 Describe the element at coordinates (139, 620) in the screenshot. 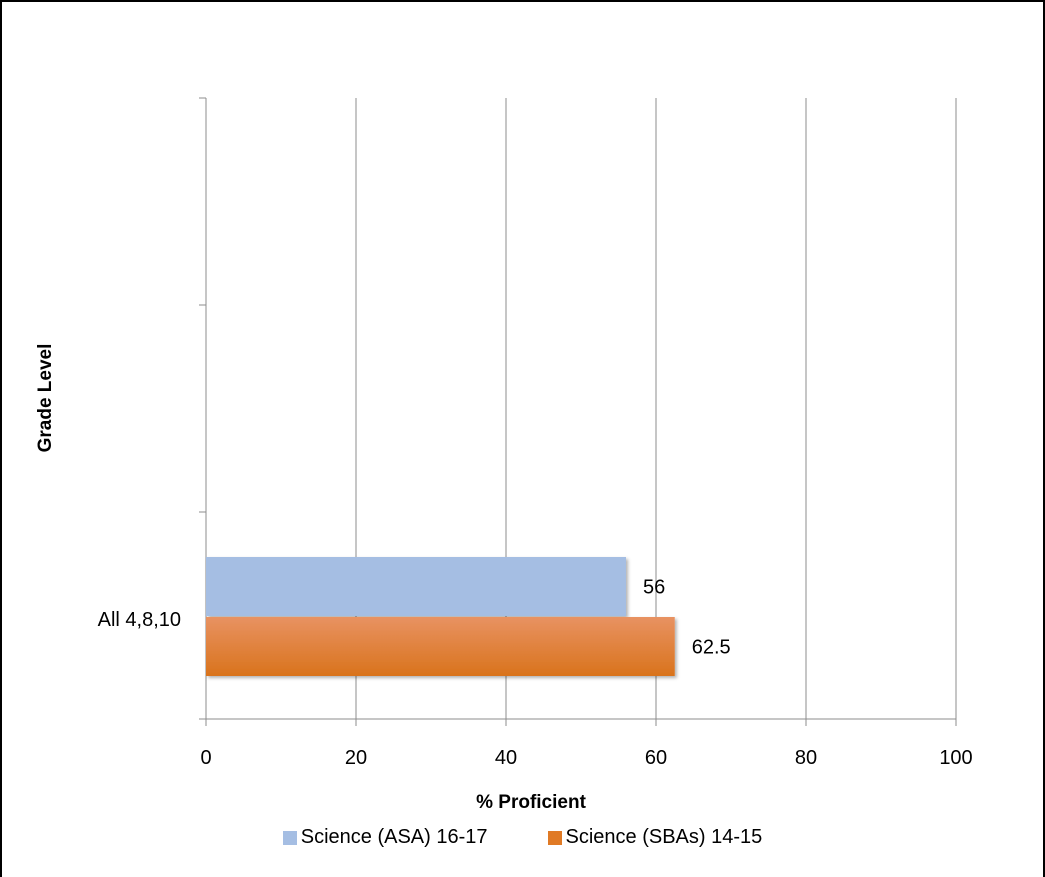

I see `y-category-label: All 4,8,10` at that location.